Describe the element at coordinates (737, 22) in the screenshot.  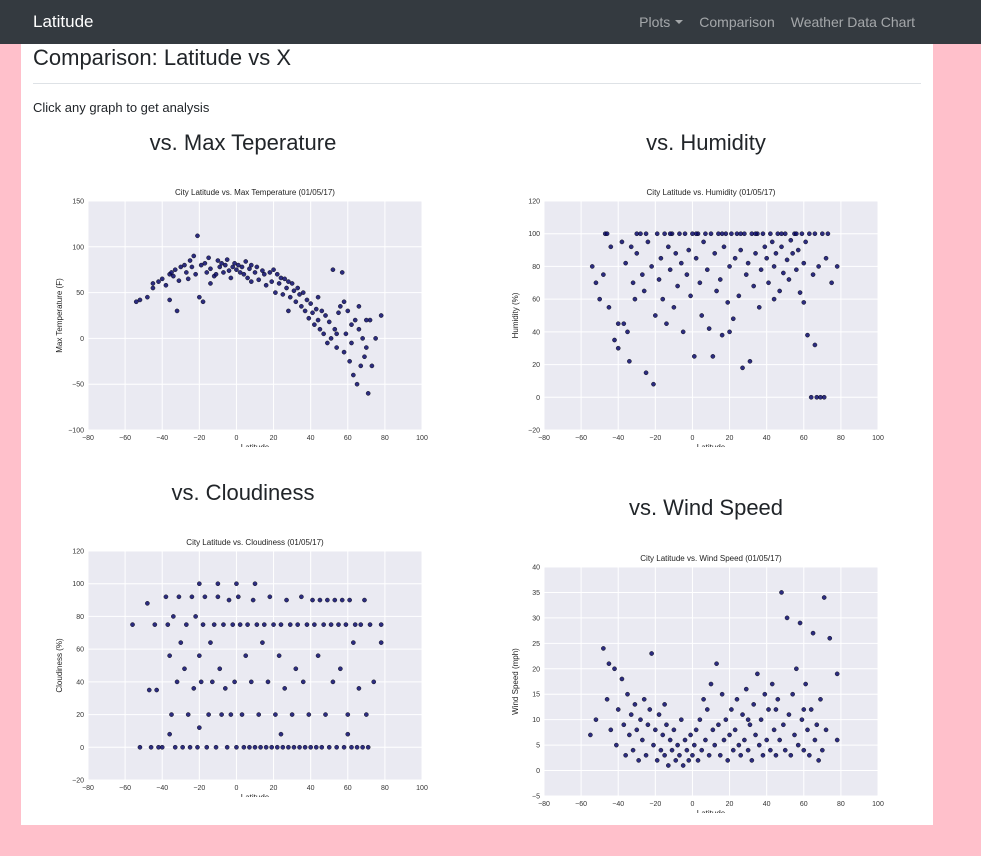
I see `nav-comparison-link: Comparison` at that location.